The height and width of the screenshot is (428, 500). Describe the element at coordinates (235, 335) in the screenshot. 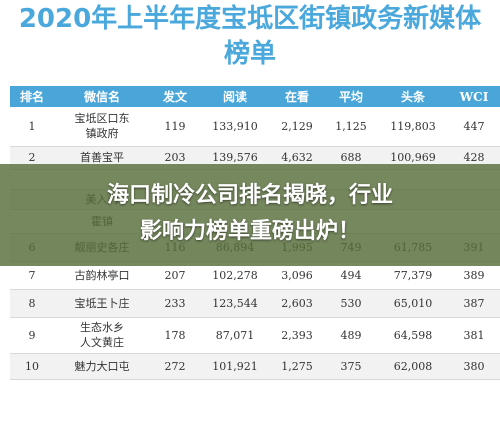

I see `cell-reads: 87,071` at that location.